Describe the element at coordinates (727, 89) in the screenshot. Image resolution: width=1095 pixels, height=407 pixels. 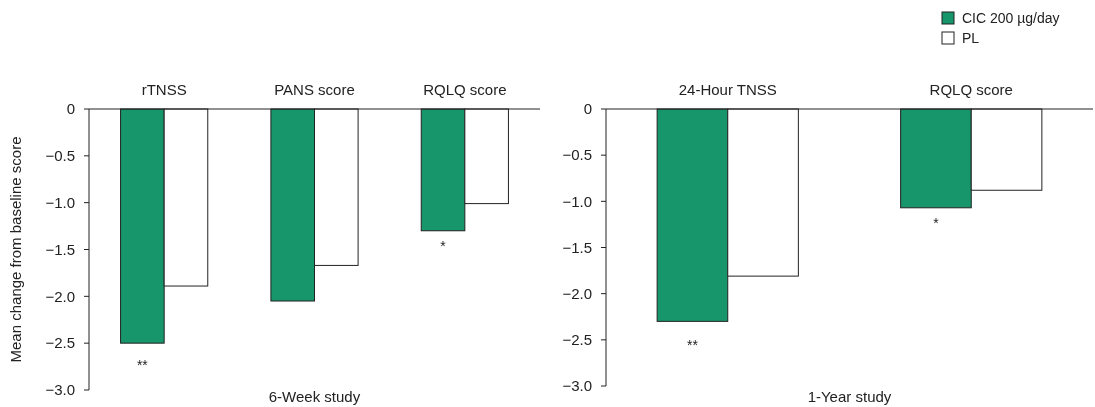
I see `x-tick-label: 24-Hour TNSS` at that location.